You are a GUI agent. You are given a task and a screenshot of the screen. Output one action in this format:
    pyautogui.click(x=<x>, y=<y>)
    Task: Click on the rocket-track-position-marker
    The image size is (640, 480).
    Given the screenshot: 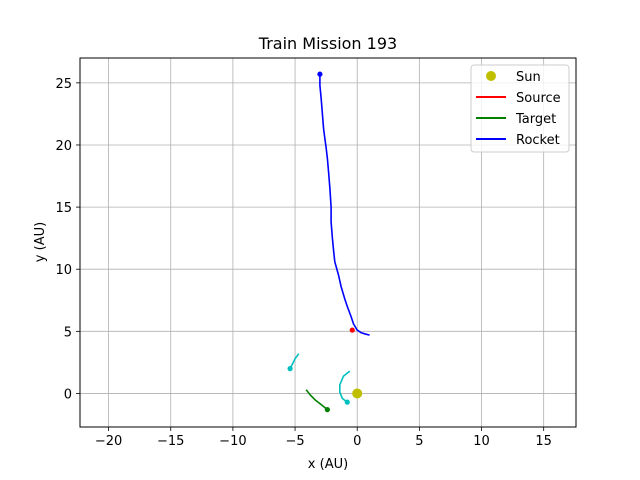 What is the action you would take?
    pyautogui.click(x=320, y=74)
    